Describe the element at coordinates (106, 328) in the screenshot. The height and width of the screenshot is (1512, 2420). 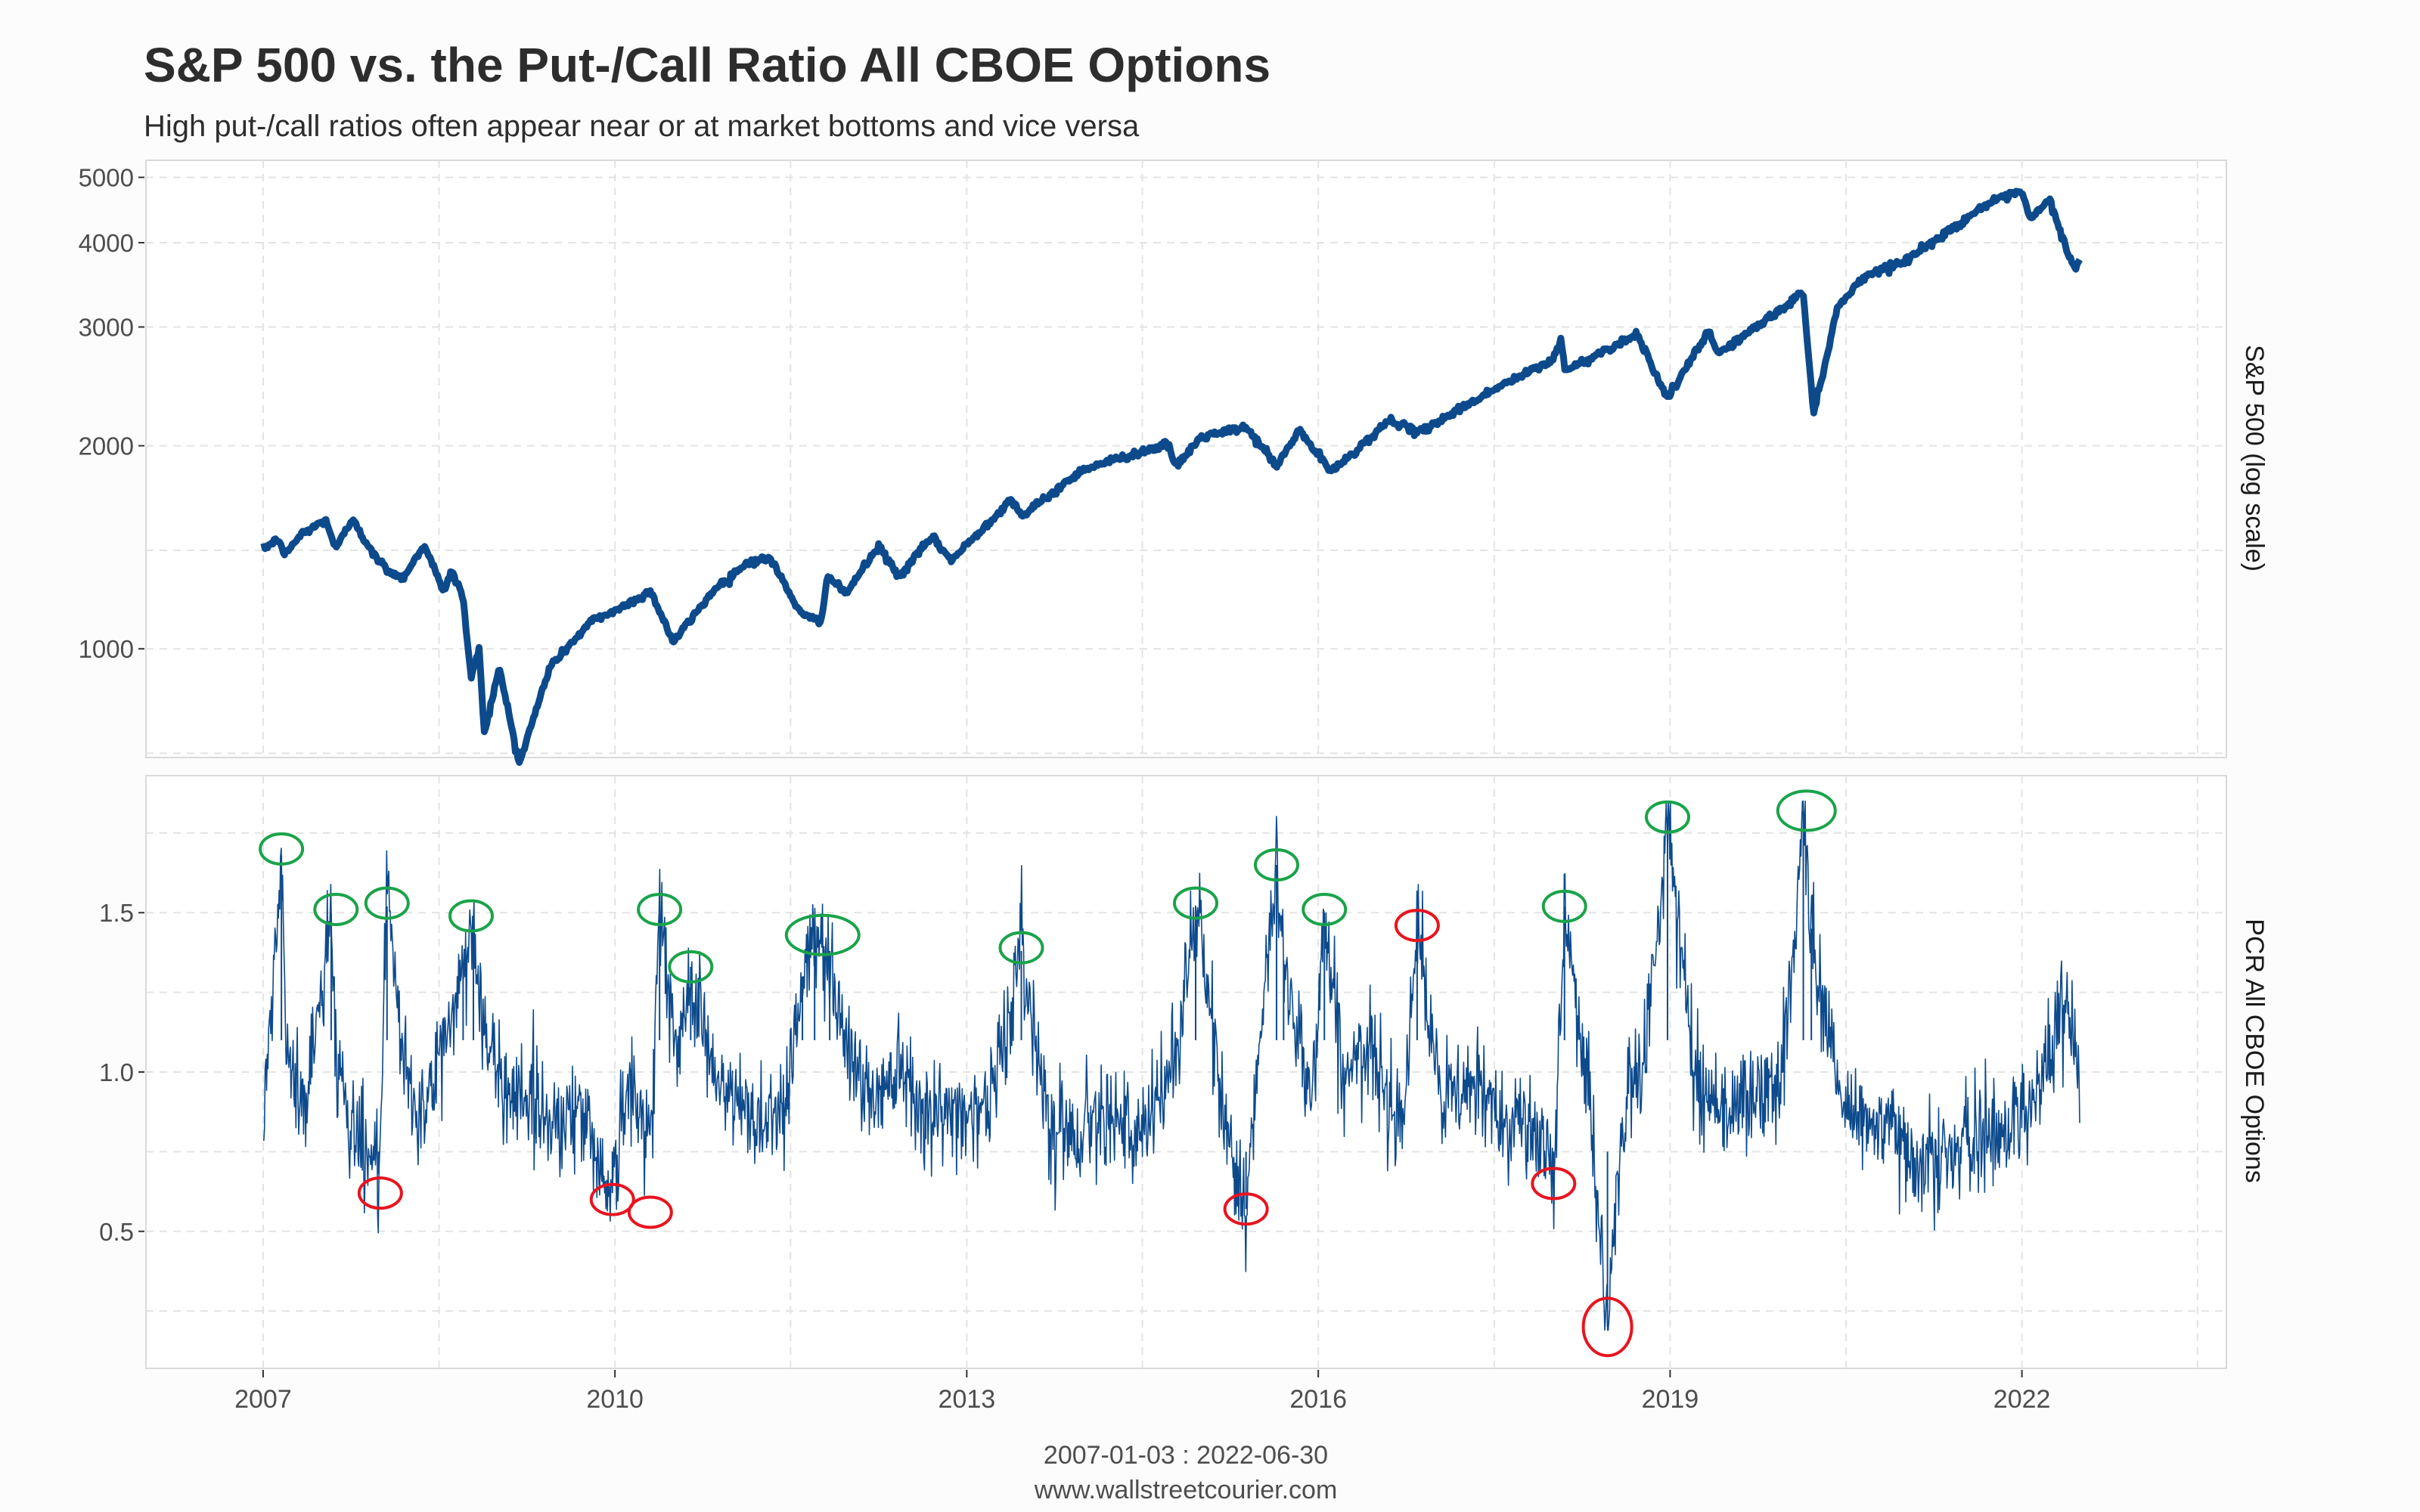
I see `y-tick-label: 3000` at that location.